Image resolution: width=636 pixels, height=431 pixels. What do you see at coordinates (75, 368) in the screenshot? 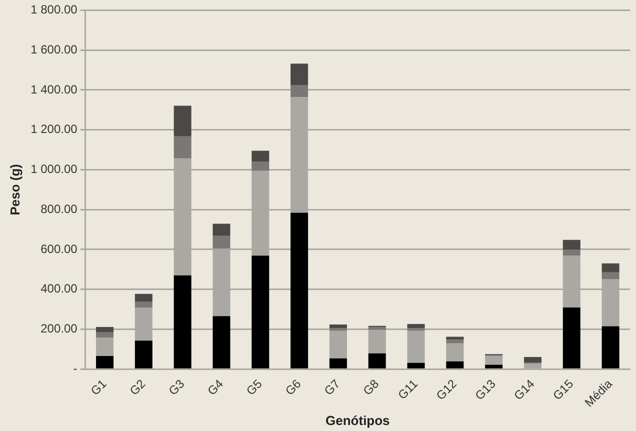
I see `y-tick-label: -` at bounding box center [75, 368].